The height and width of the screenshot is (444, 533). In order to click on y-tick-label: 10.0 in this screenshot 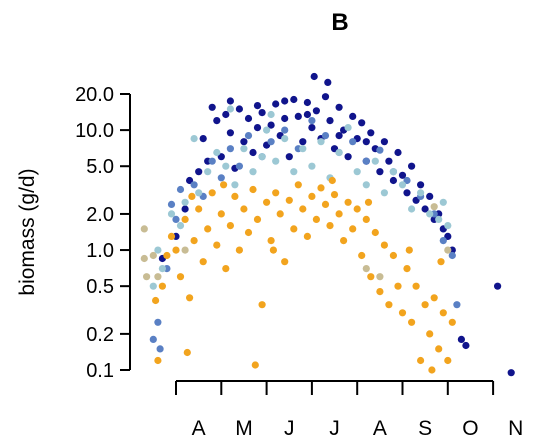, I will do `click(94, 131)`.